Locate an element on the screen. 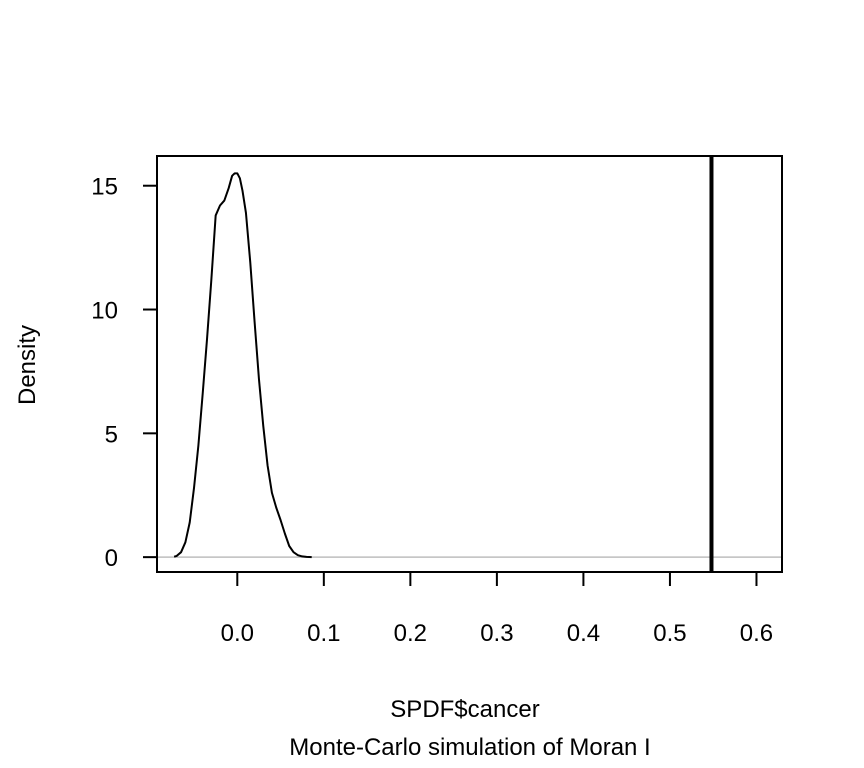  x-axis-title: SPDF$cancer is located at coordinates (464, 709).